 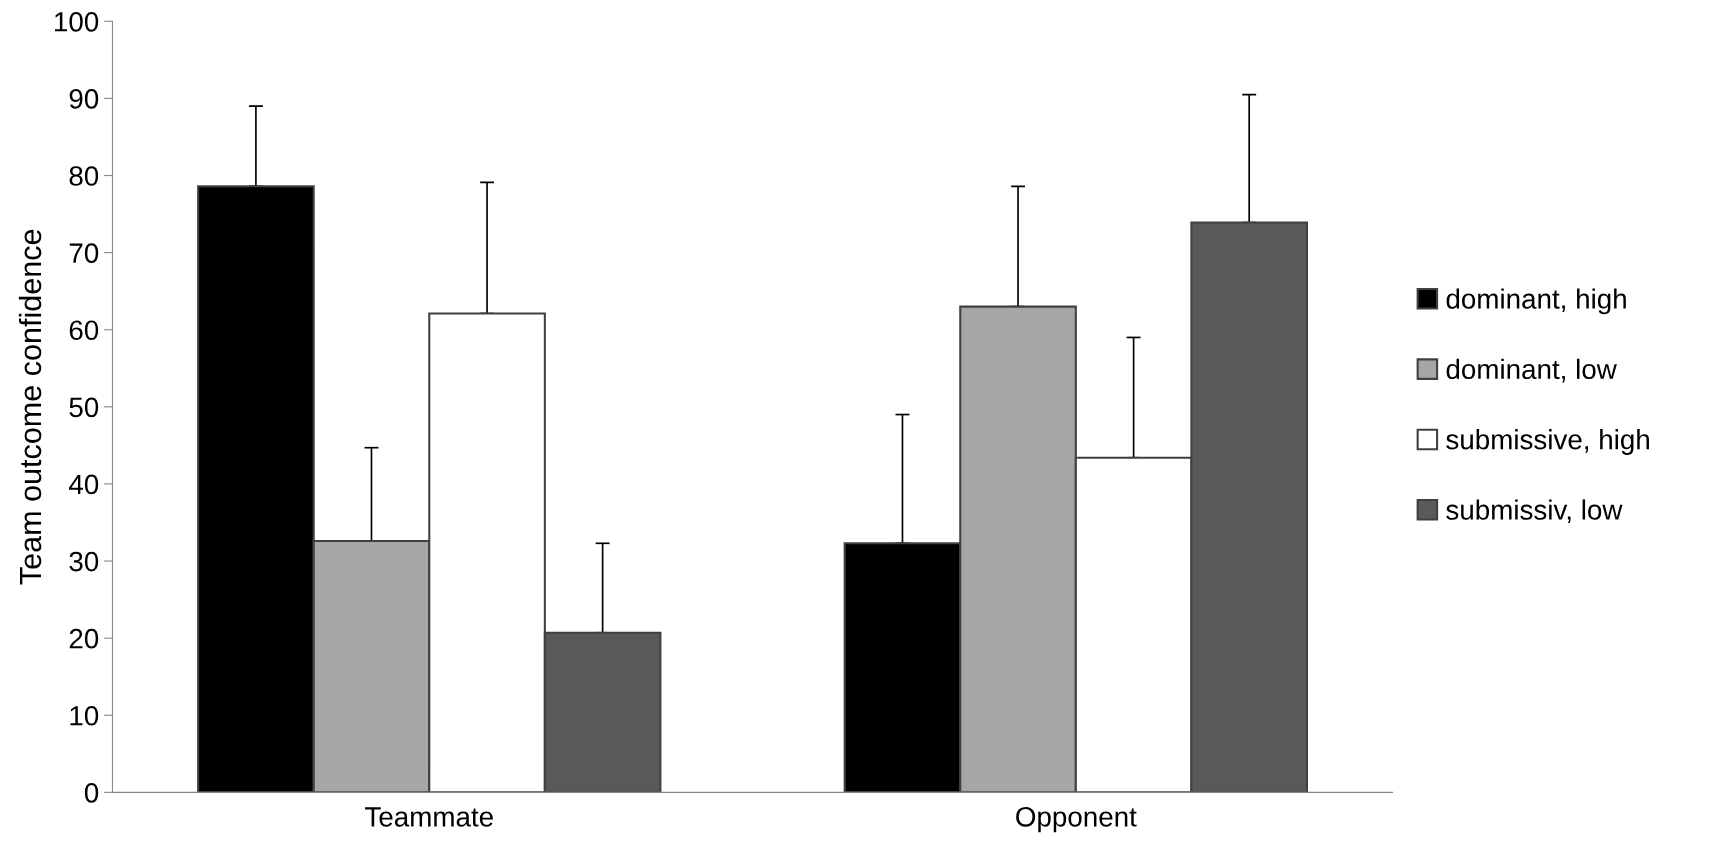 I want to click on y-tick-label: 60, so click(x=84, y=330).